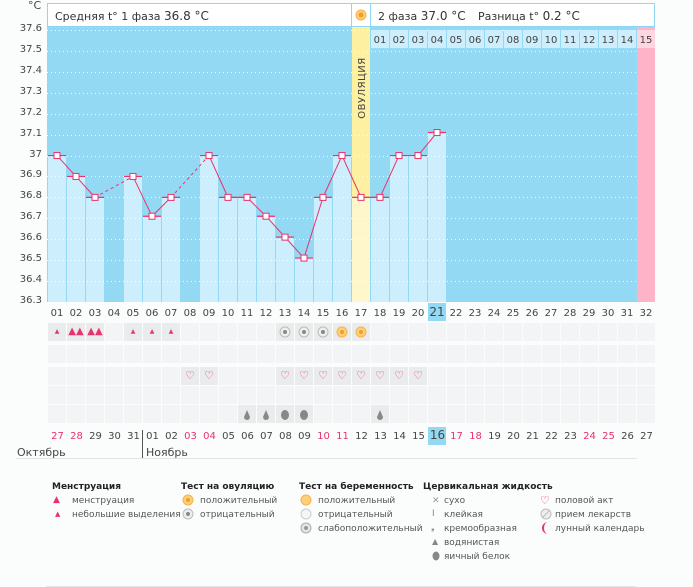  What do you see at coordinates (361, 436) in the screenshot?
I see `calendar-date: 12` at bounding box center [361, 436].